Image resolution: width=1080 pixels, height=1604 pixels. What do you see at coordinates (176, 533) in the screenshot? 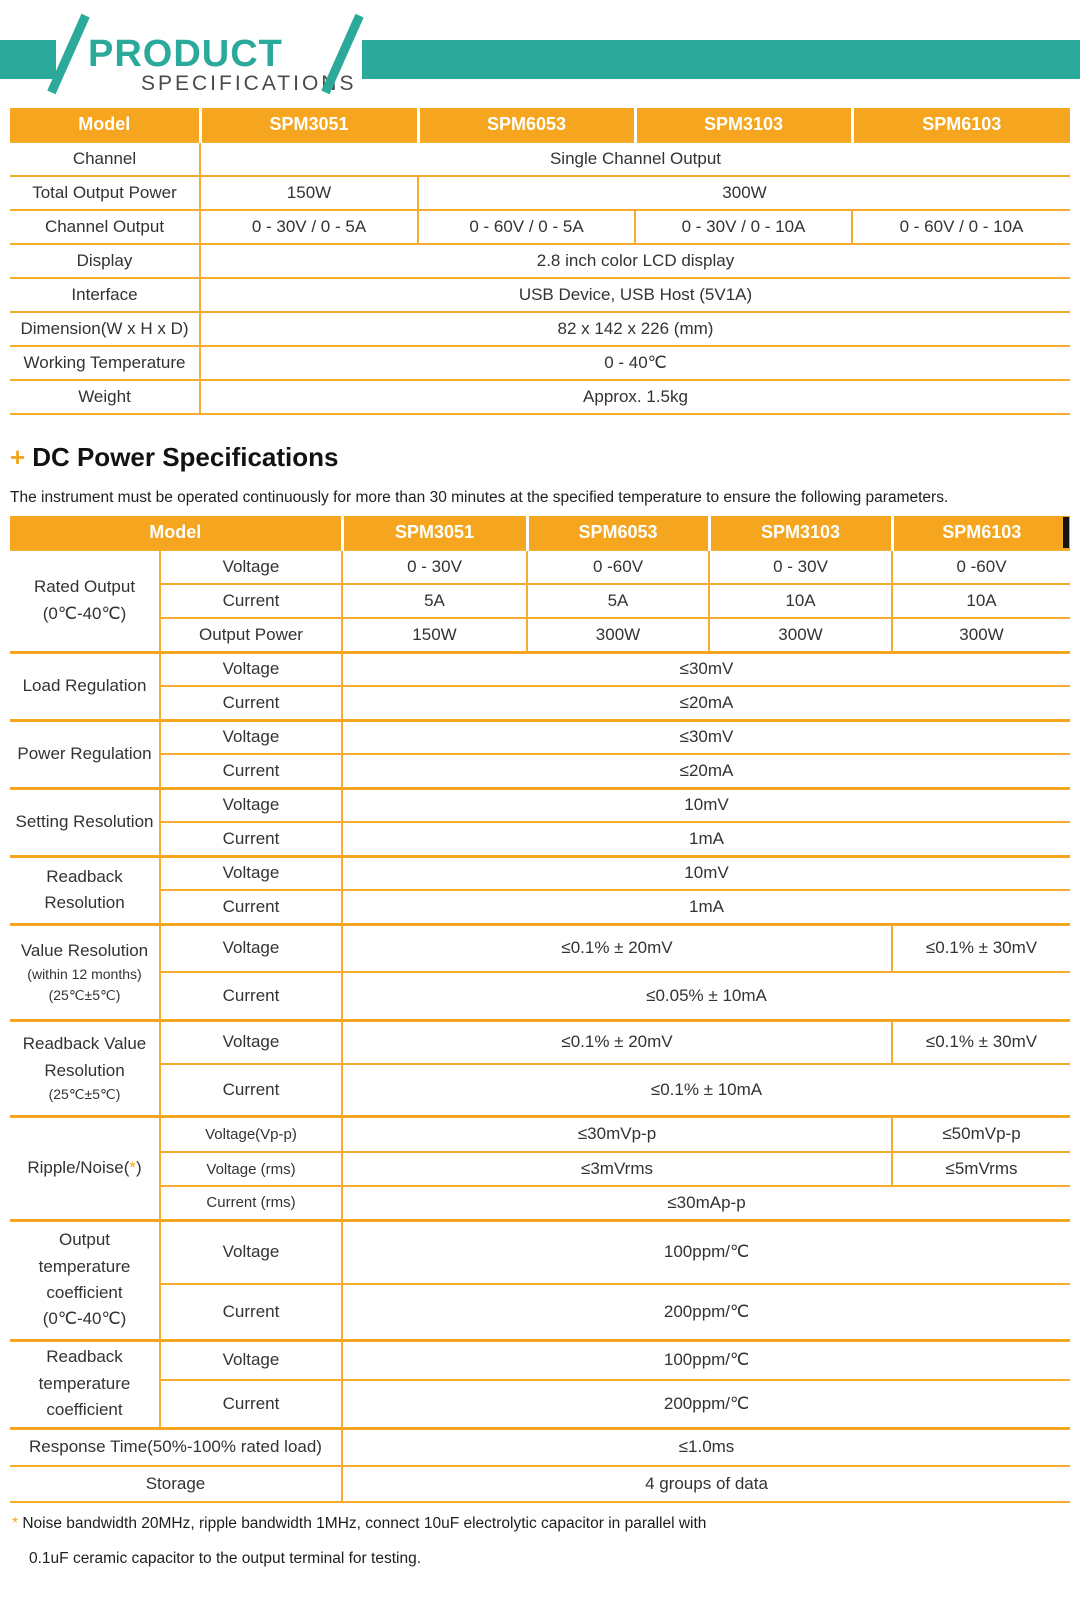
I see `spec-header-model: Model` at bounding box center [176, 533].